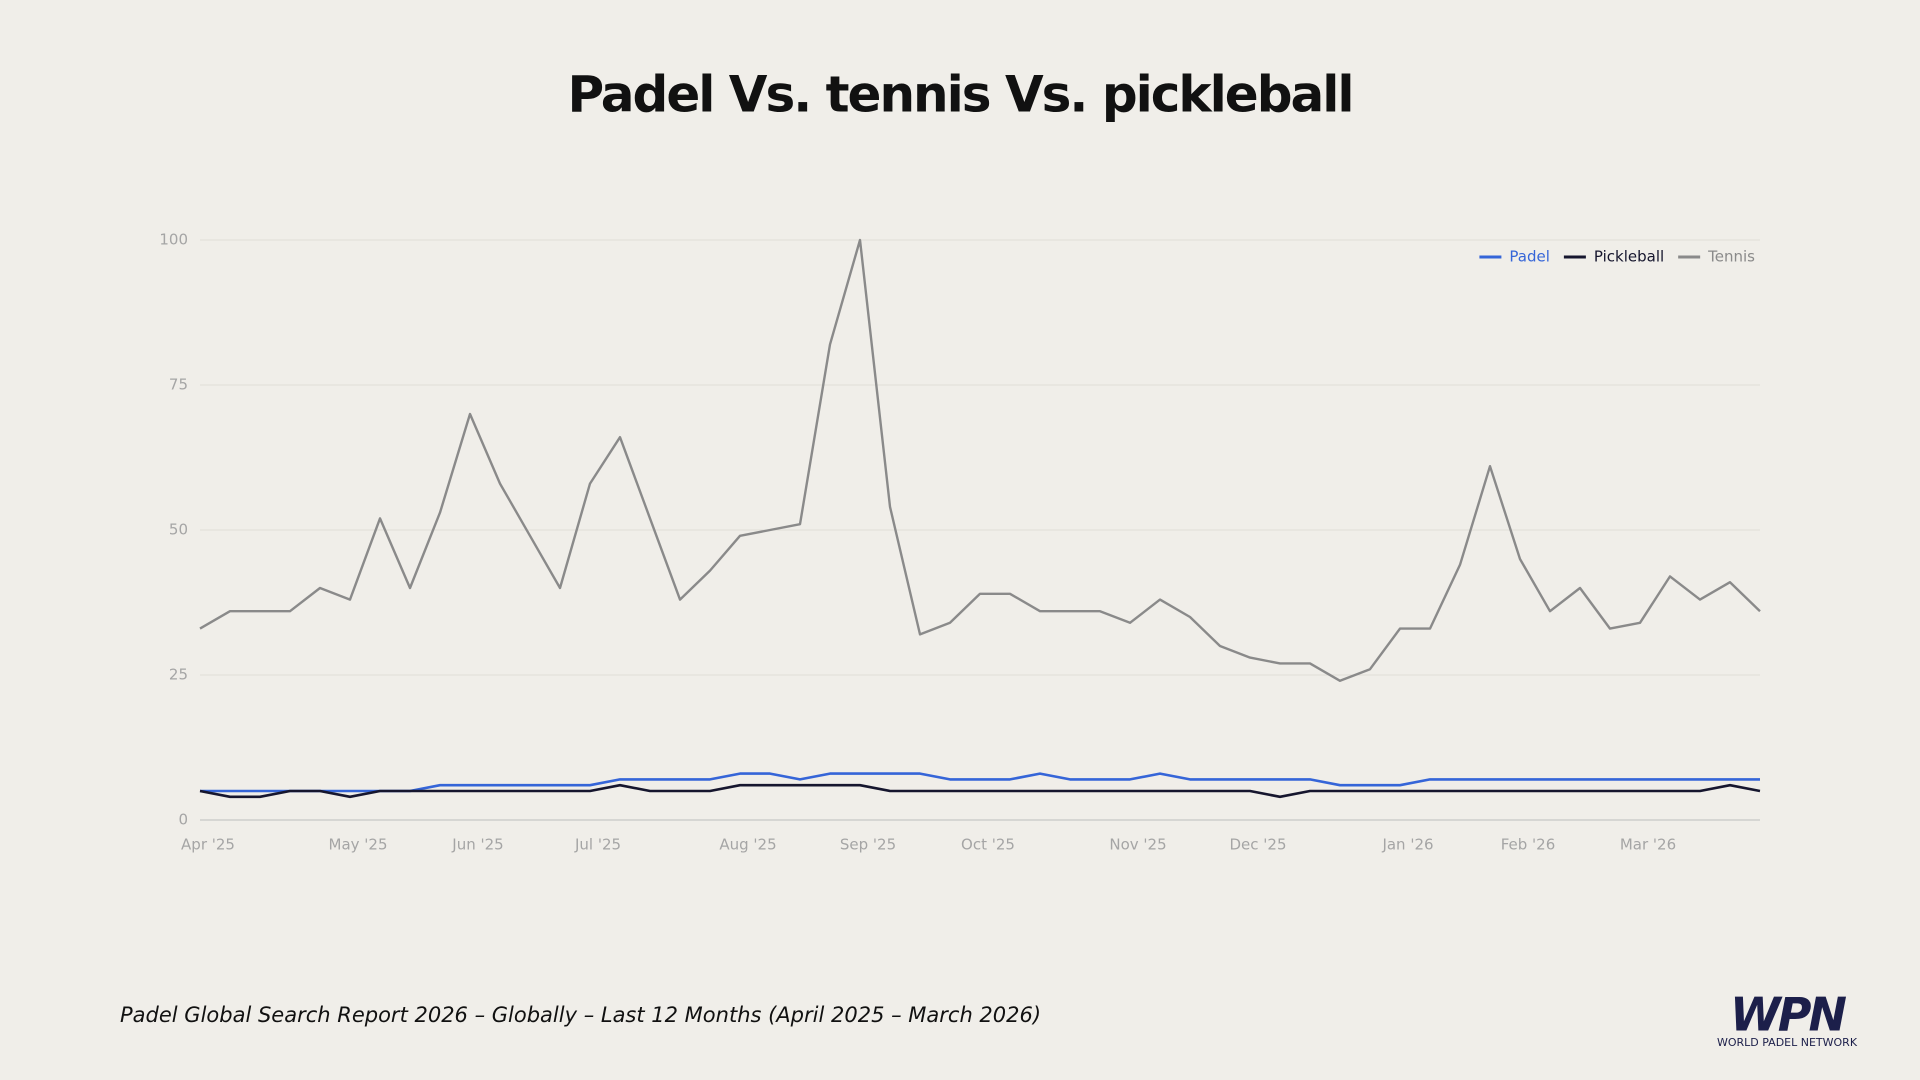 This screenshot has height=1080, width=1920. I want to click on y-tick-label: 50, so click(178, 530).